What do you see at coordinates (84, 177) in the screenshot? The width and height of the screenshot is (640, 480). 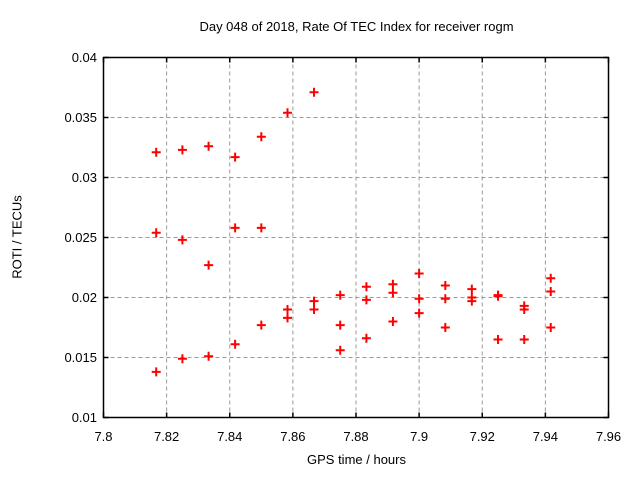 I see `y-tick-label: 0.03` at bounding box center [84, 177].